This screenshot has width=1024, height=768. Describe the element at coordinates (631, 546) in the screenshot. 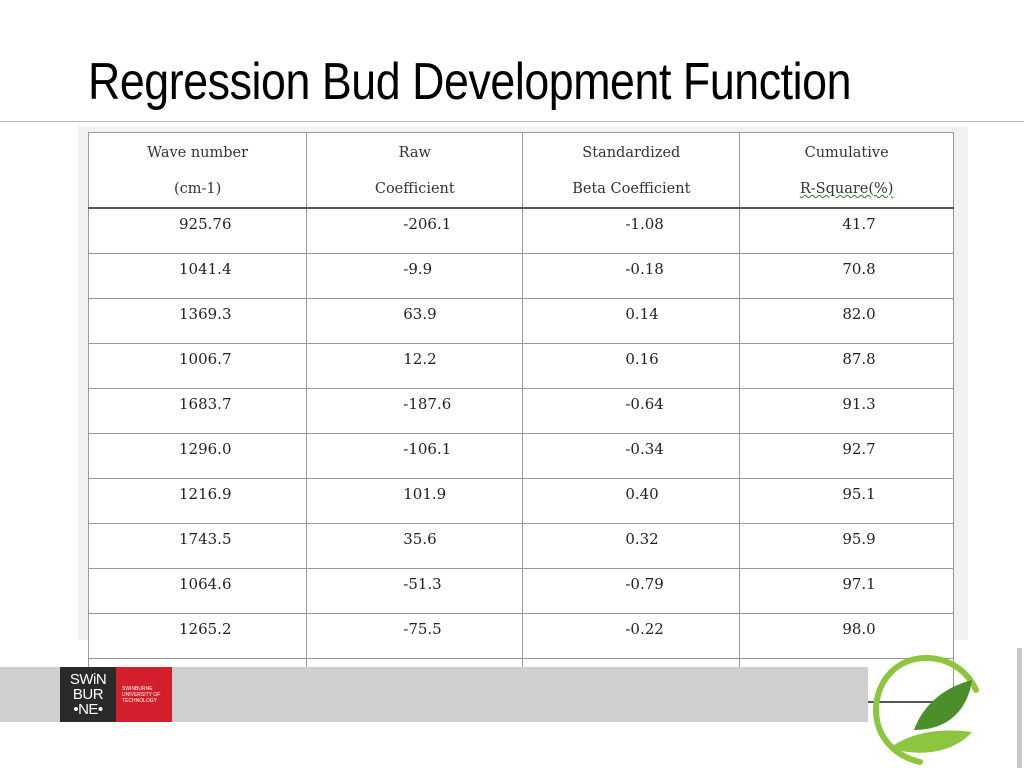

I see `cell-beta-coefficient: 0.32` at that location.